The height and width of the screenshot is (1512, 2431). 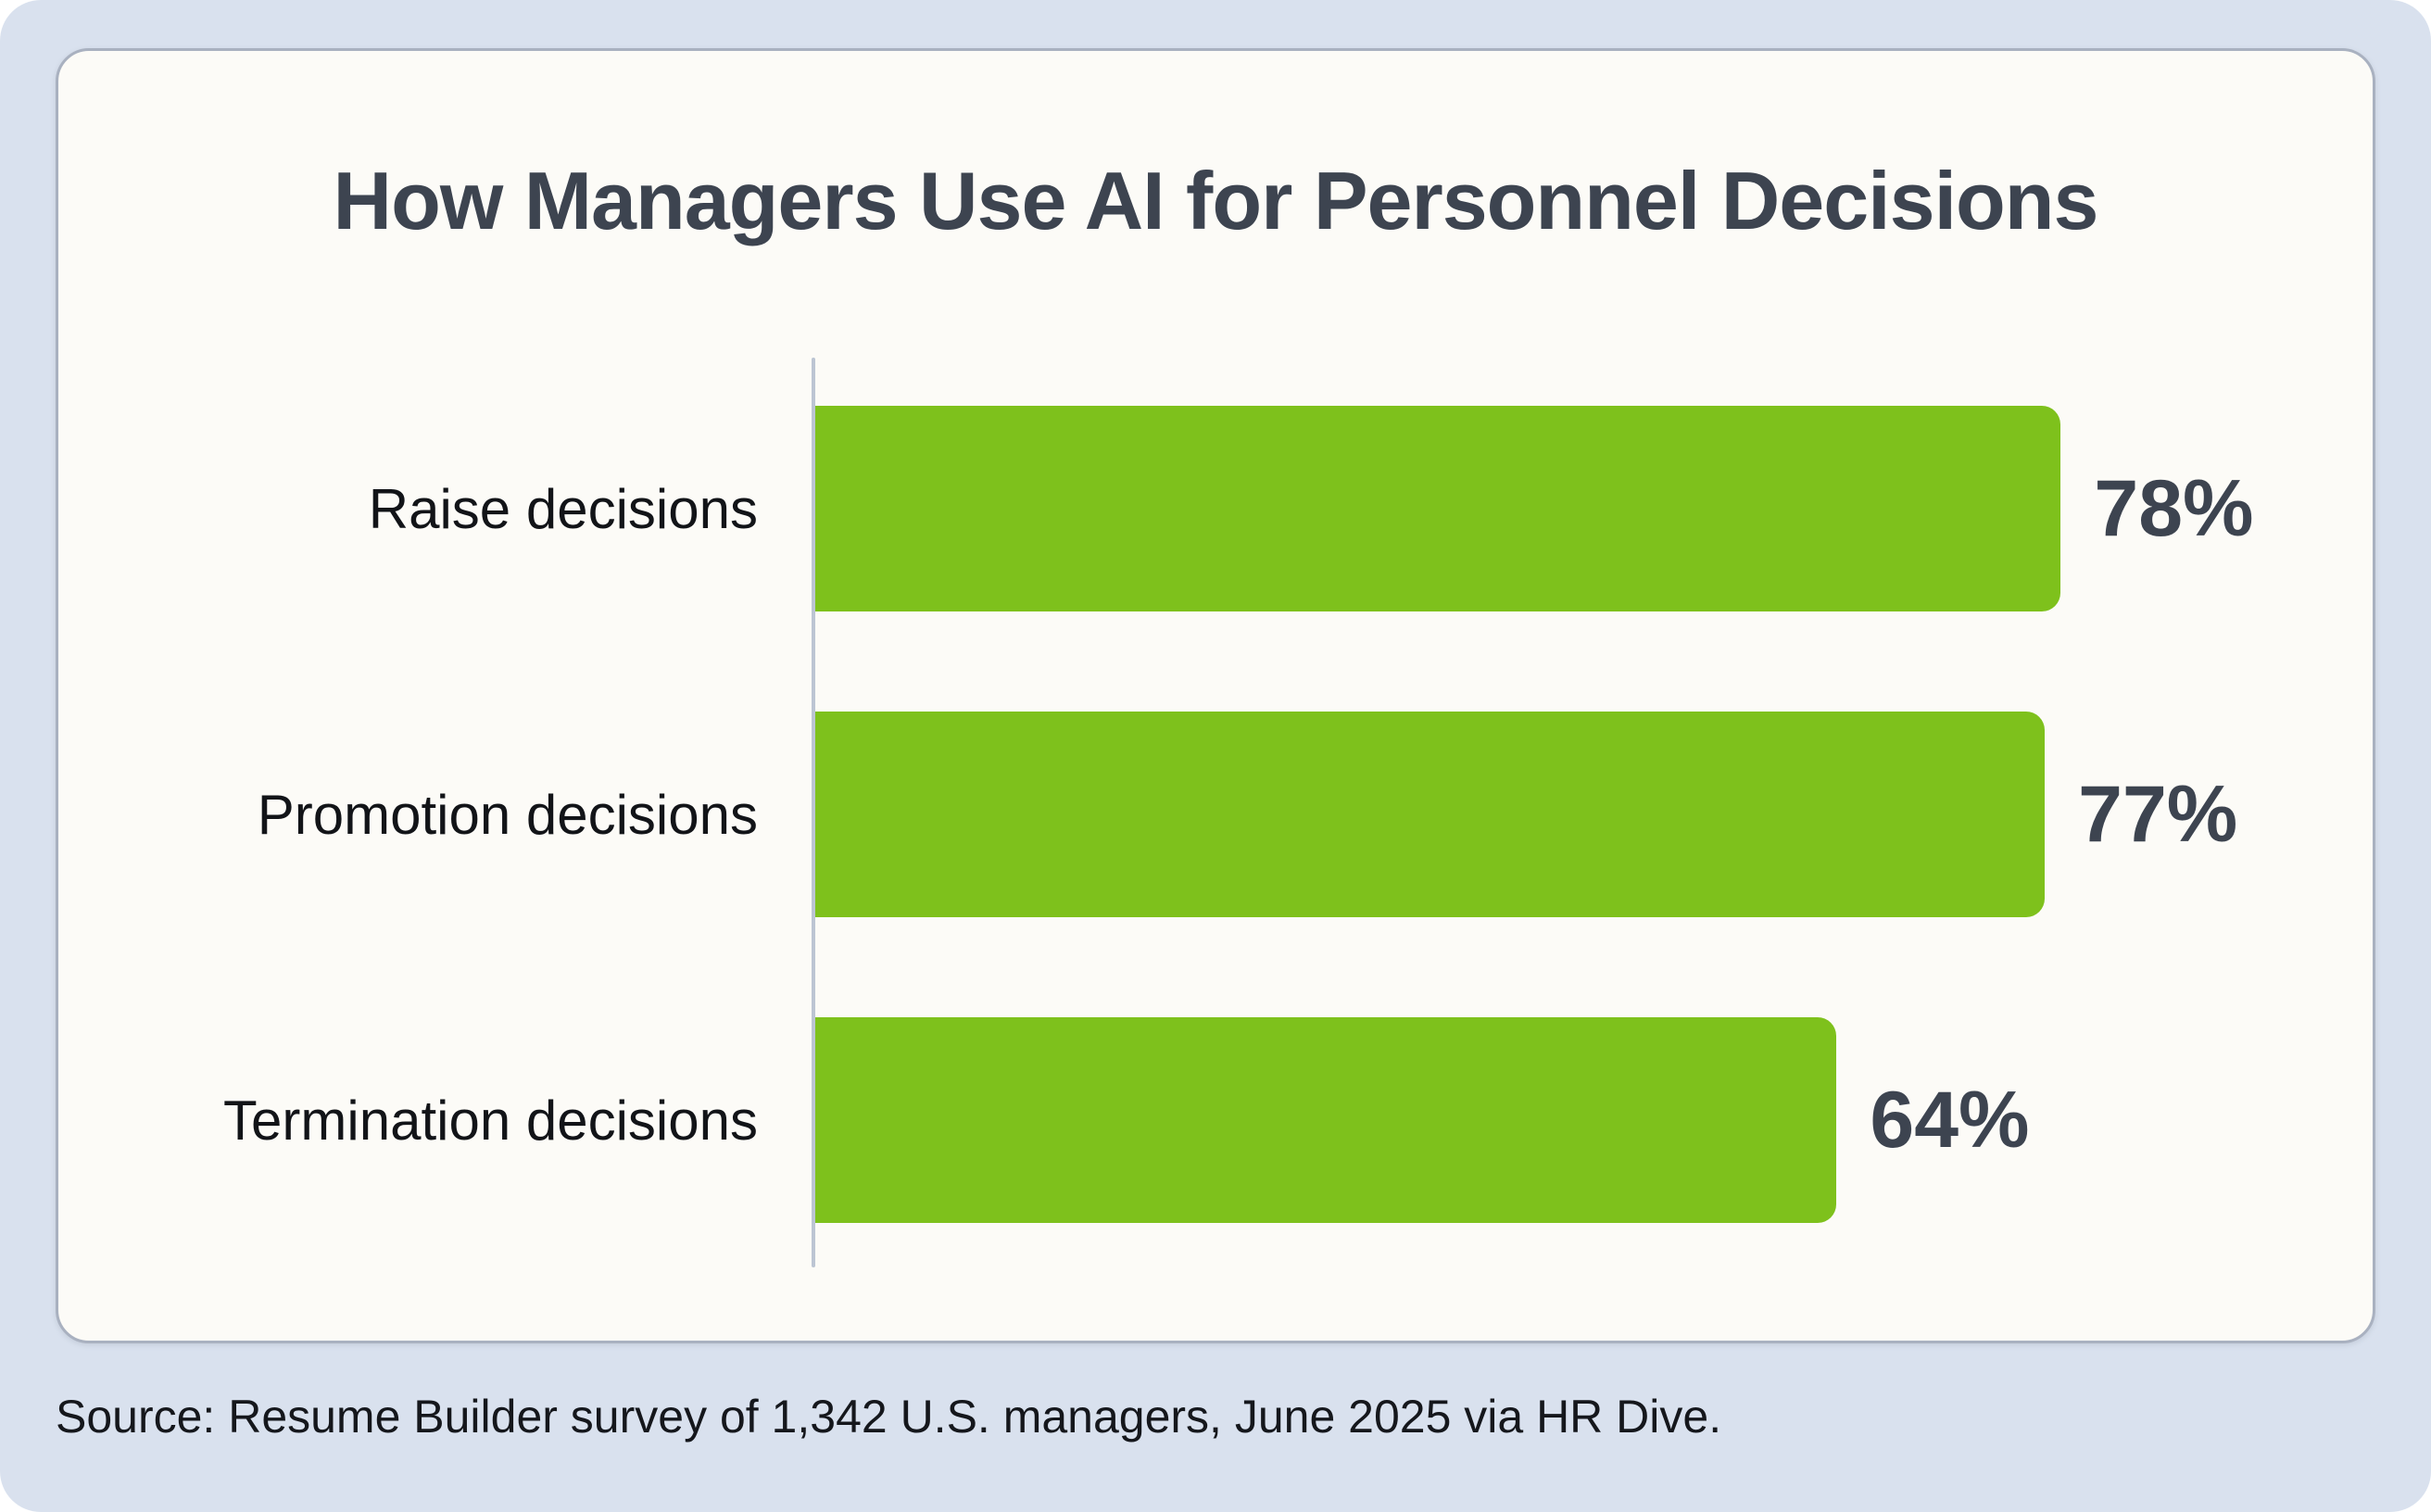 What do you see at coordinates (2174, 508) in the screenshot?
I see `value-label: 78%` at bounding box center [2174, 508].